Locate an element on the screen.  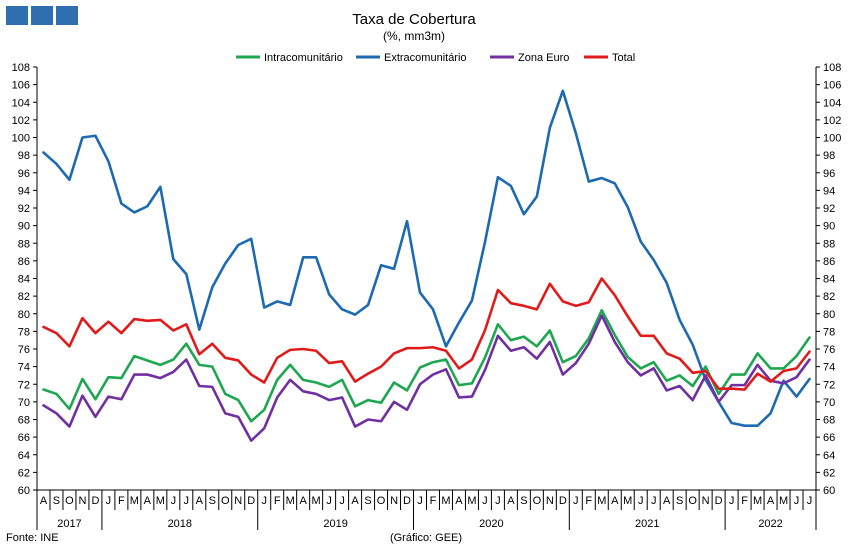
y-tick-label-right: 88 is located at coordinates (829, 244).